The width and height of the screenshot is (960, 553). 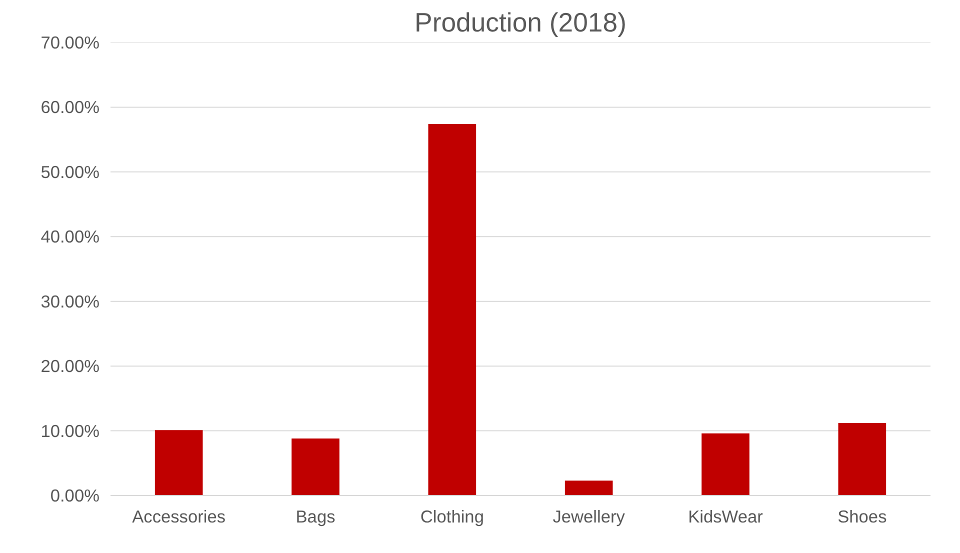 What do you see at coordinates (726, 516) in the screenshot?
I see `x-tick-label: KidsWear` at bounding box center [726, 516].